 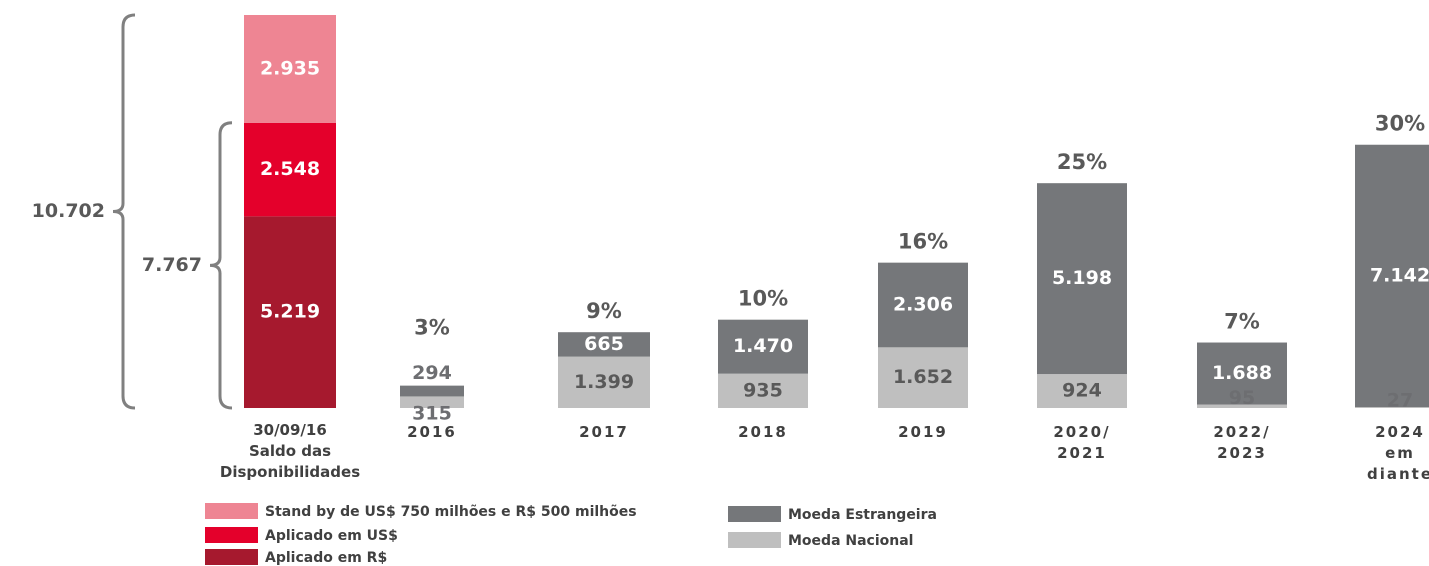 I want to click on value-label: 665, so click(x=604, y=344).